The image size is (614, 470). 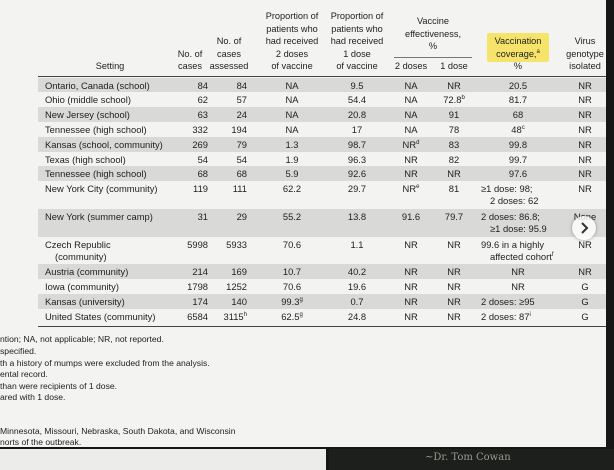 I want to click on cell-text: 2 doses: 87, so click(x=505, y=316).